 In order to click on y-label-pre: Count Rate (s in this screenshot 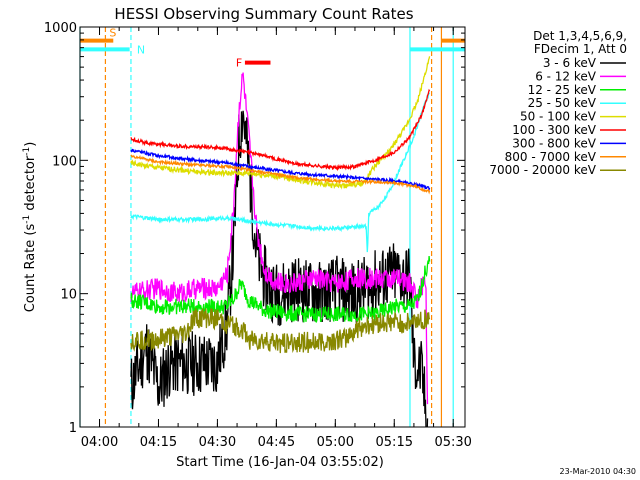, I will do `click(30, 268)`.